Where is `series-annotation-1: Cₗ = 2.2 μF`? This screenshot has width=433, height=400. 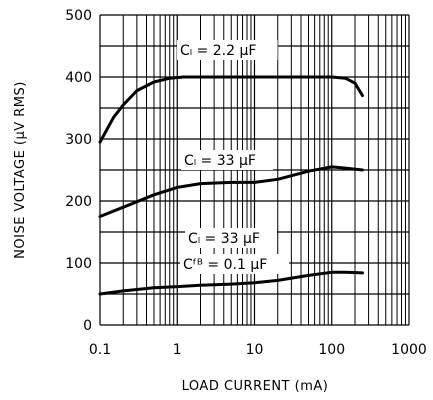 series-annotation-1: Cₗ = 2.2 μF is located at coordinates (218, 51).